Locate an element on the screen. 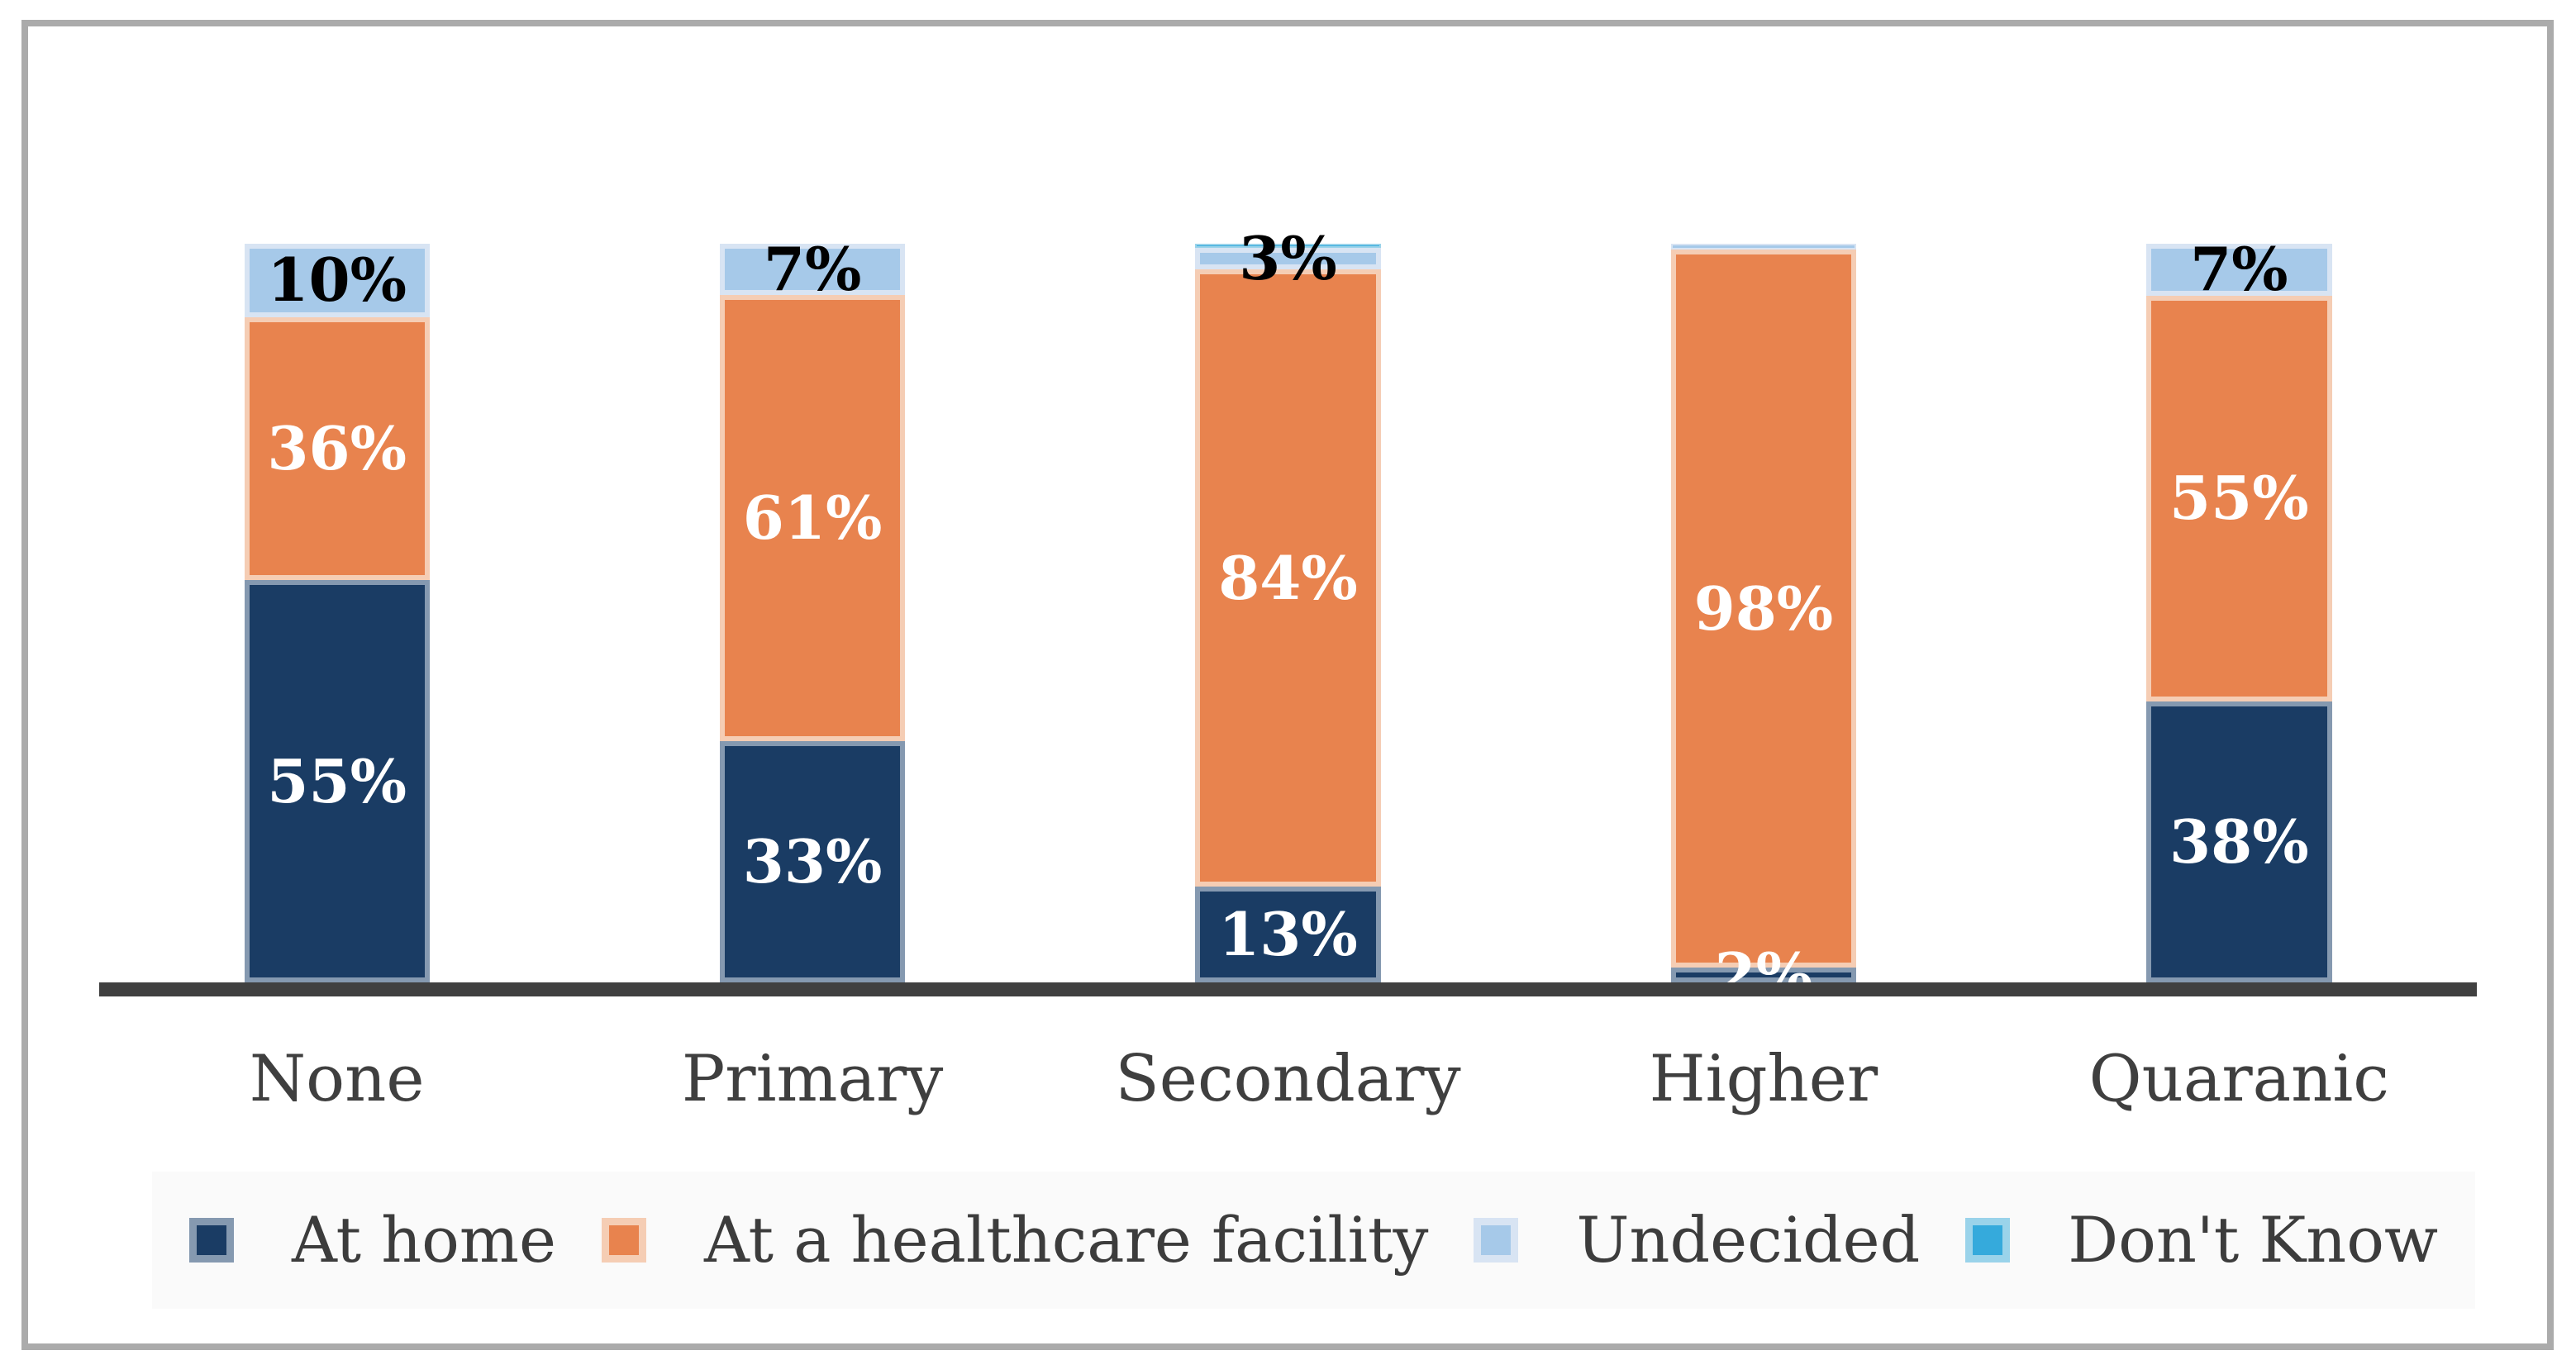 The image size is (2576, 1360). legend-swatch-at-a-healthcare-facility is located at coordinates (624, 1240).